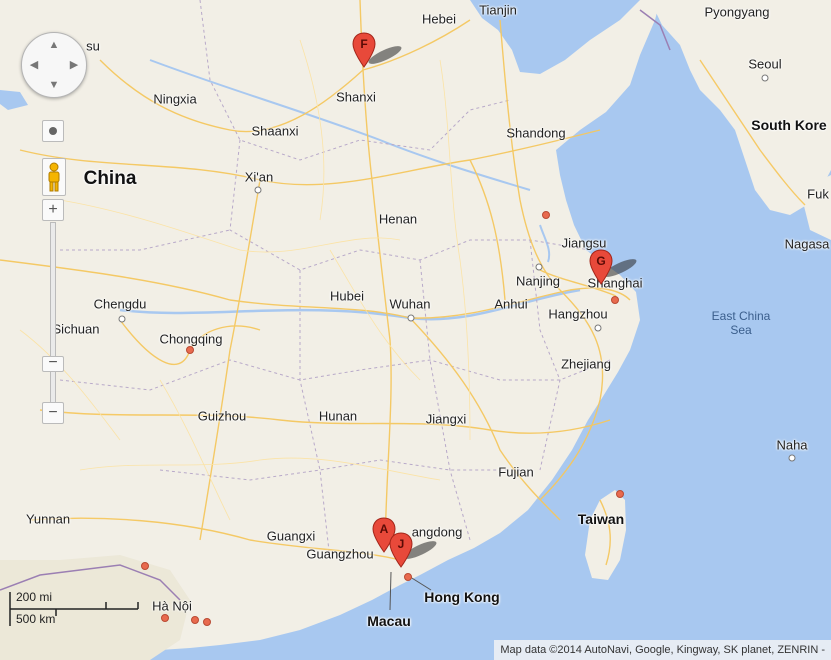 The image size is (831, 660). Describe the element at coordinates (411, 318) in the screenshot. I see `city-dot-wuhan` at that location.